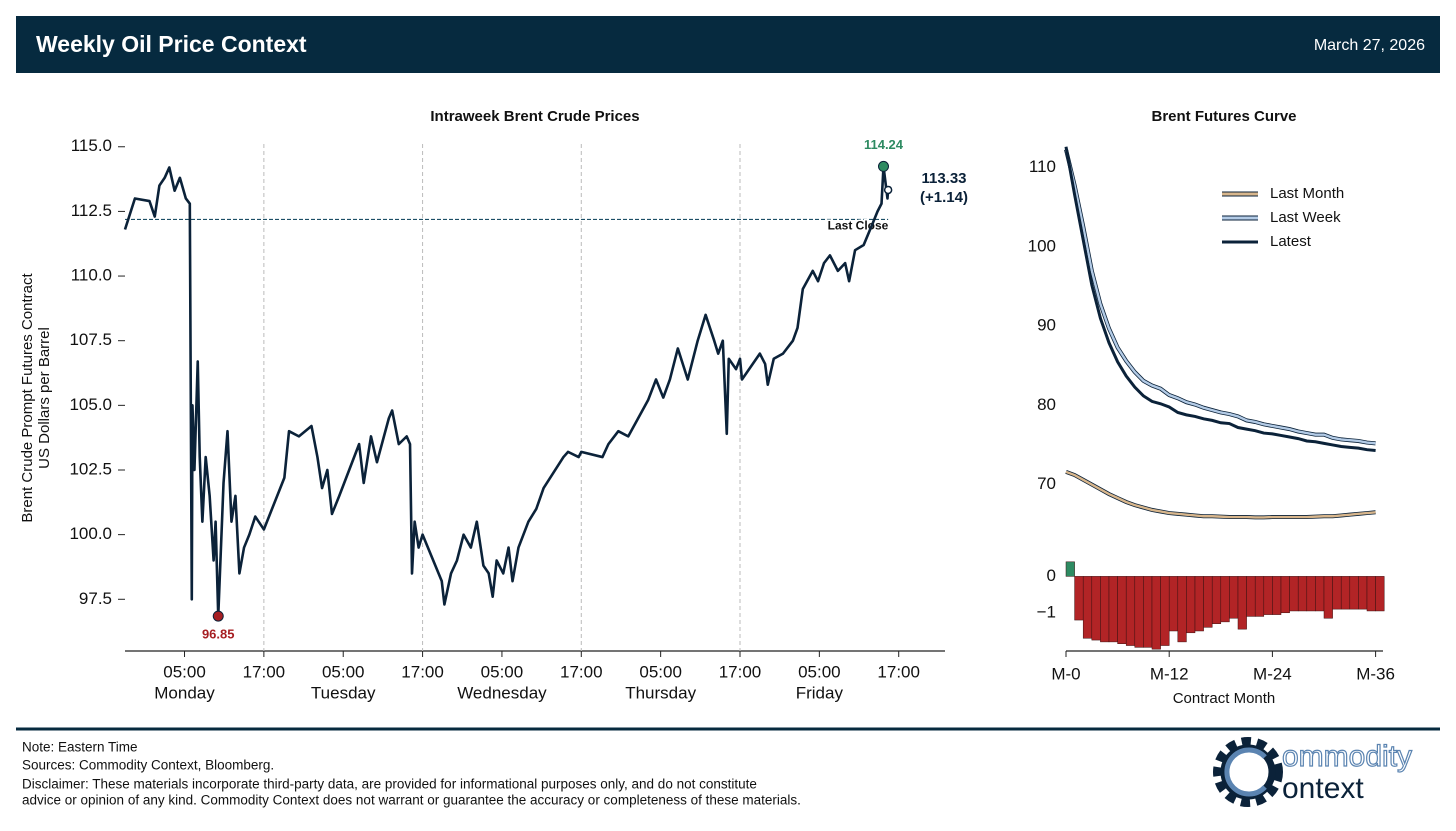  I want to click on y-tick-label: 70, so click(1046, 483).